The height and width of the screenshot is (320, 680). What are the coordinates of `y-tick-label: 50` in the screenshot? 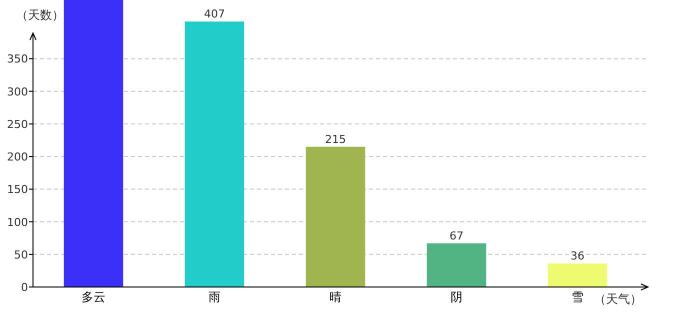 It's located at (21, 255).